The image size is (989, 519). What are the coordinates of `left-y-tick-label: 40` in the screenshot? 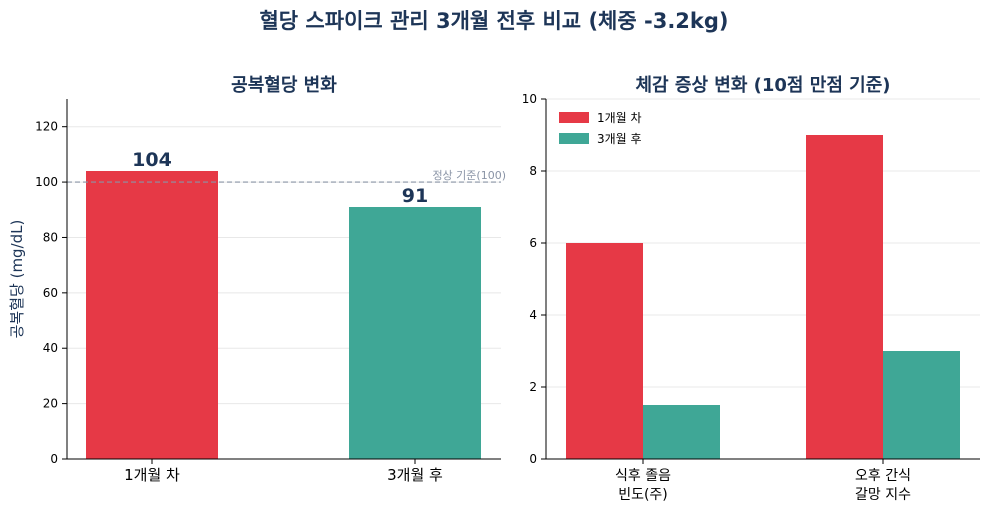 It's located at (50, 348).